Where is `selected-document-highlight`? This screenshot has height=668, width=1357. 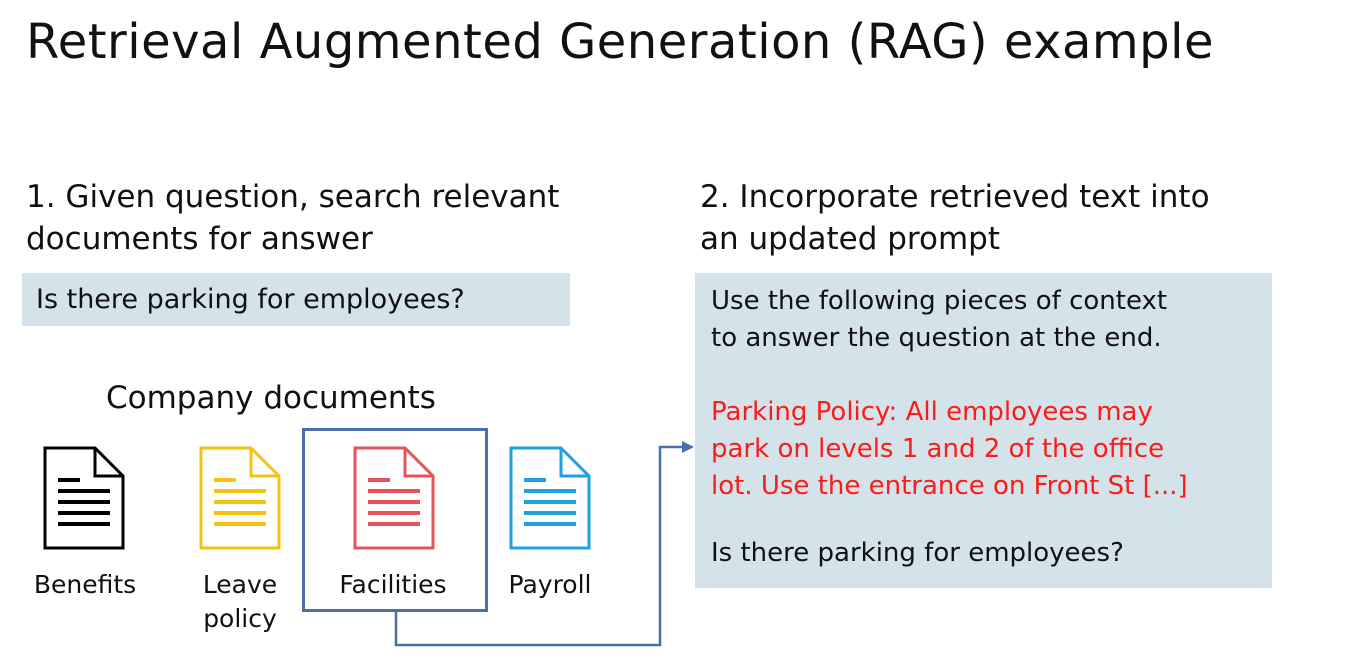 selected-document-highlight is located at coordinates (395, 520).